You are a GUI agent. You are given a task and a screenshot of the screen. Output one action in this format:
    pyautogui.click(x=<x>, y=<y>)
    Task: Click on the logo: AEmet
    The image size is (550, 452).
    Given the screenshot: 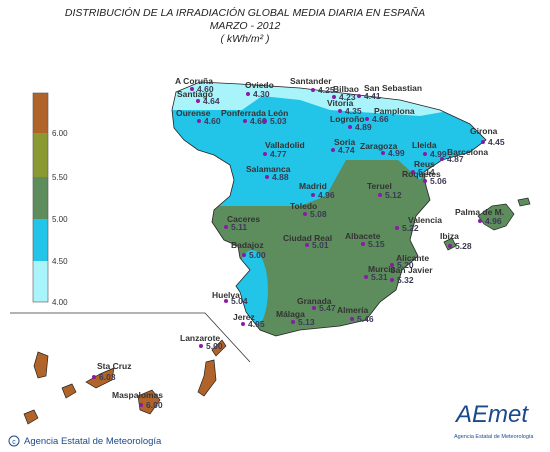 What is the action you would take?
    pyautogui.click(x=491, y=414)
    